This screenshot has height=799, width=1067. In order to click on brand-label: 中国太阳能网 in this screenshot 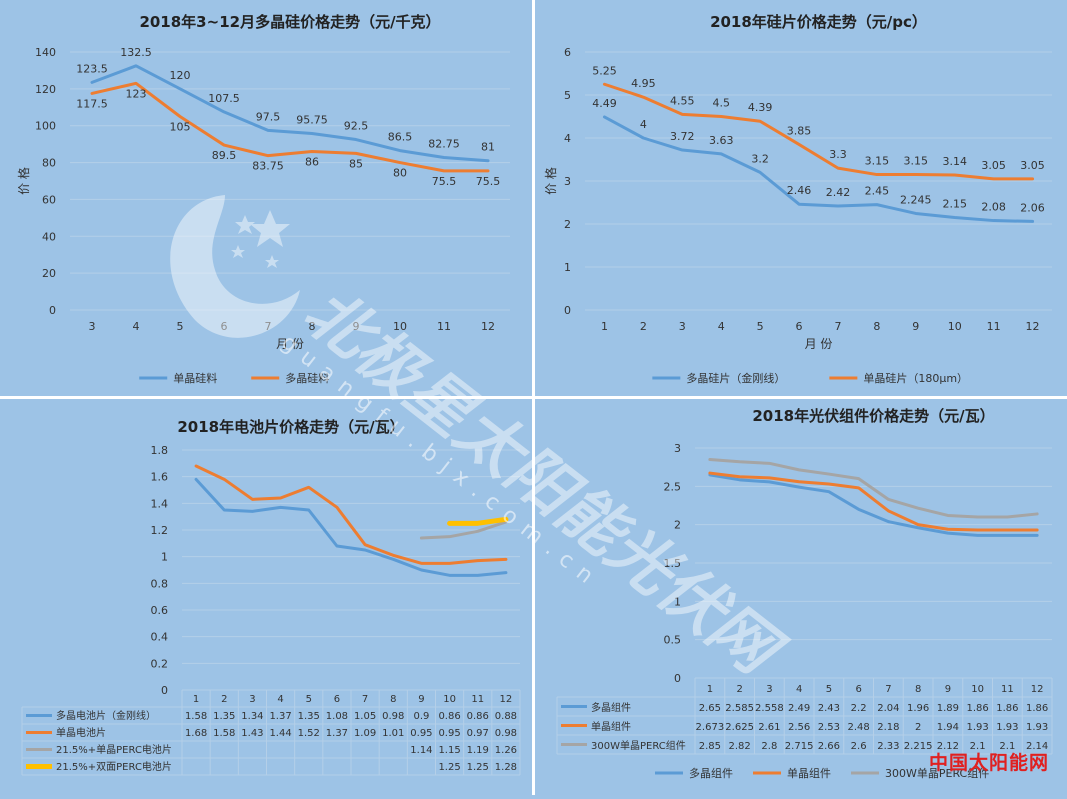, I will do `click(988, 763)`.